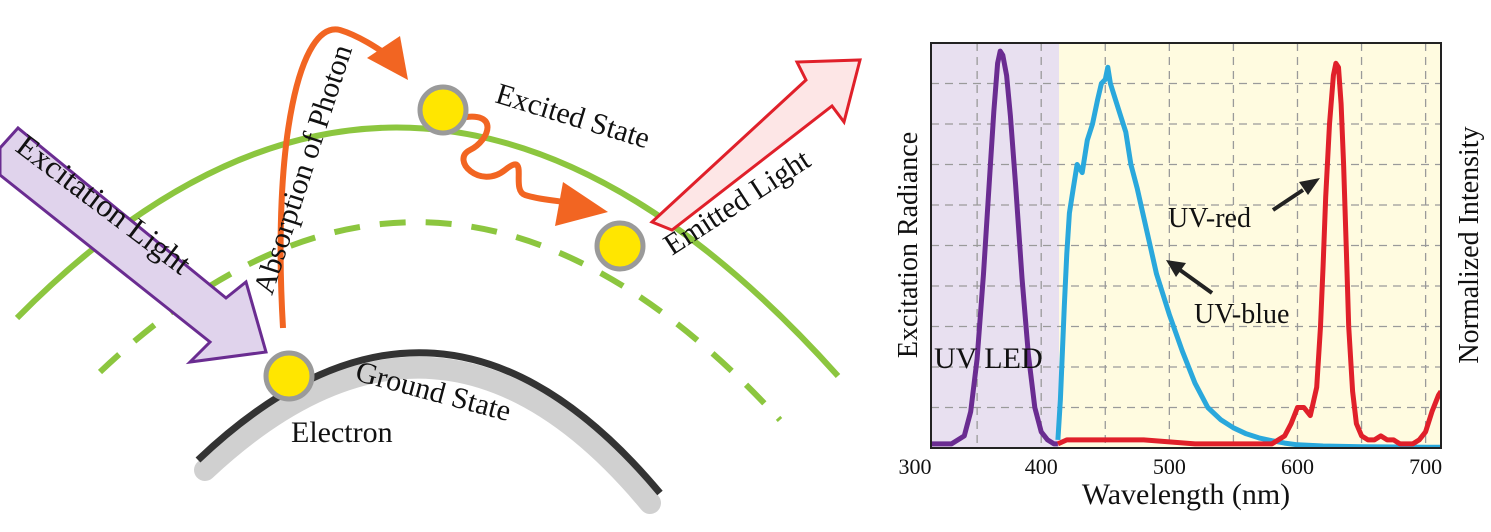 The width and height of the screenshot is (1491, 532). I want to click on electron-relaxed, so click(620, 246).